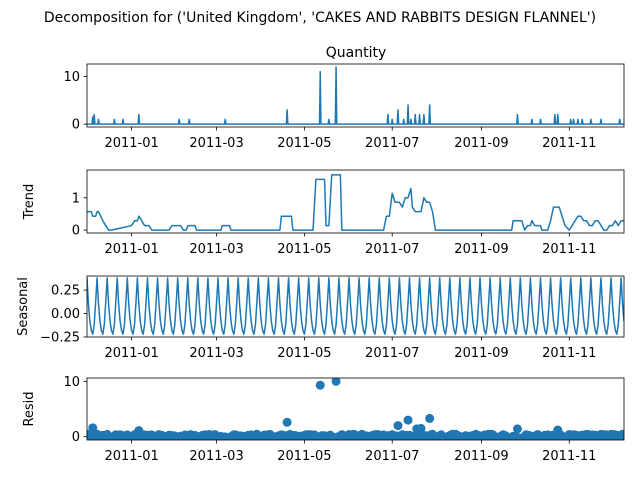  What do you see at coordinates (65, 314) in the screenshot?
I see `y-tick-label: 0.00` at bounding box center [65, 314].